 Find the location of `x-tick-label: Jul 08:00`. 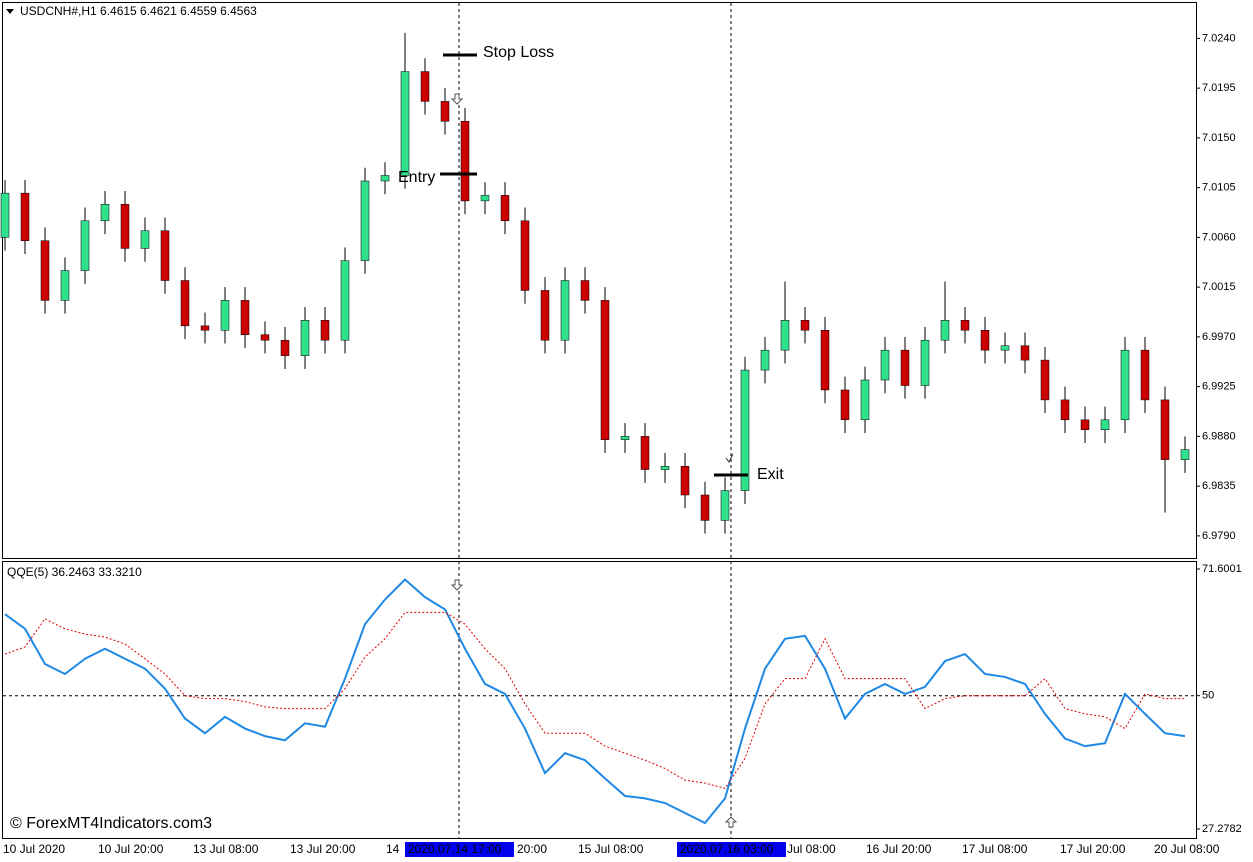

x-tick-label: Jul 08:00 is located at coordinates (811, 849).